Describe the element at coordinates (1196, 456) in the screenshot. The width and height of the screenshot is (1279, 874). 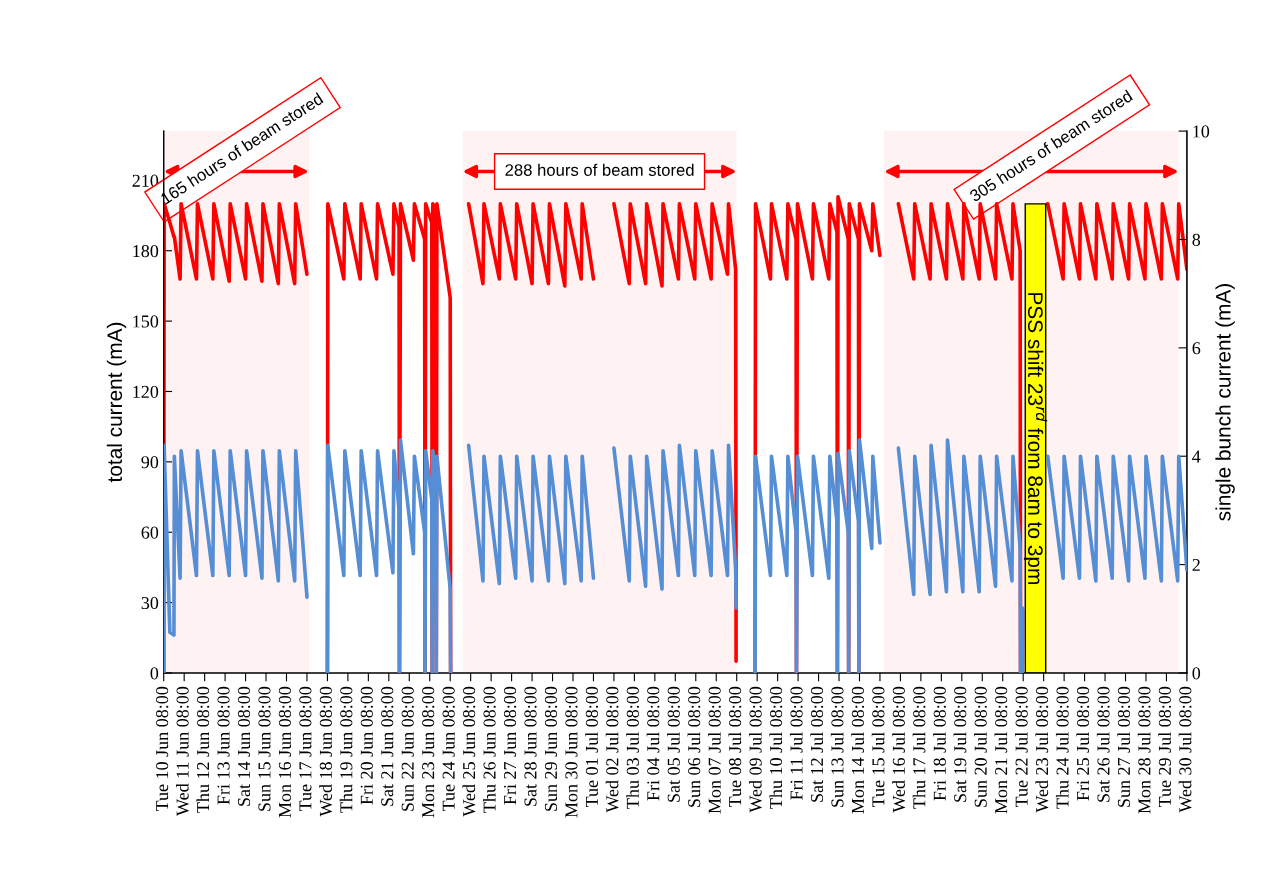
I see `y2-tick-label: 4` at that location.